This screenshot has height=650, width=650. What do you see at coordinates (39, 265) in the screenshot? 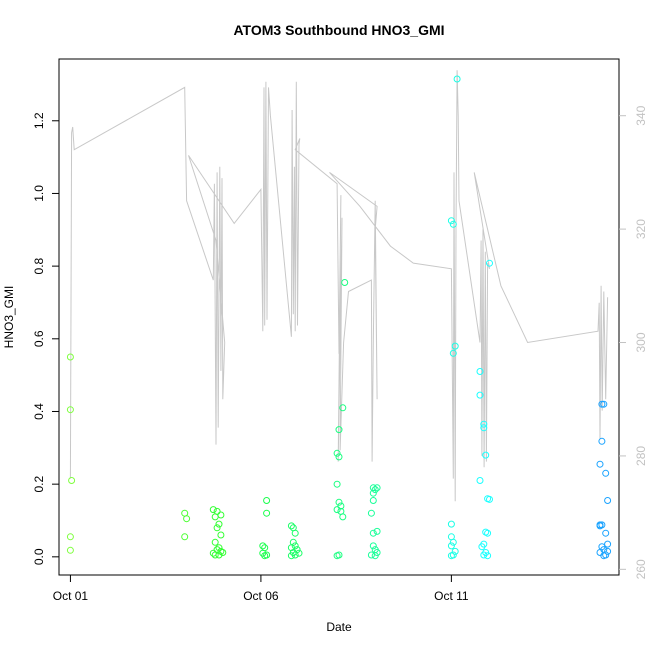
I see `y-tick-label: 0.8` at bounding box center [39, 265].